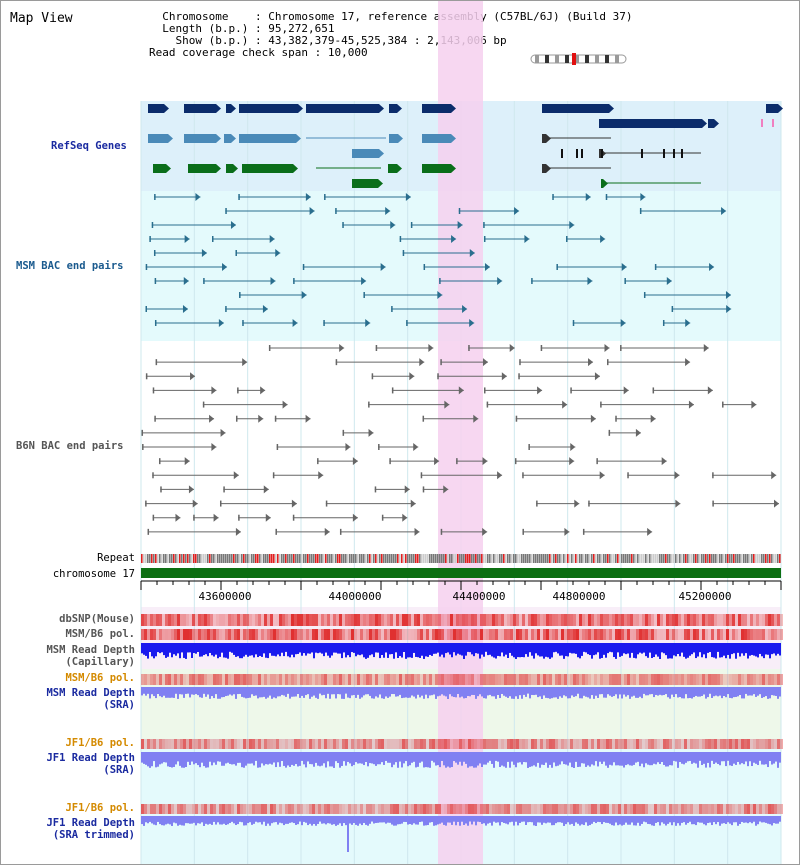  Describe the element at coordinates (89, 146) in the screenshot. I see `track-label-refseq: RefSeq Genes` at that location.